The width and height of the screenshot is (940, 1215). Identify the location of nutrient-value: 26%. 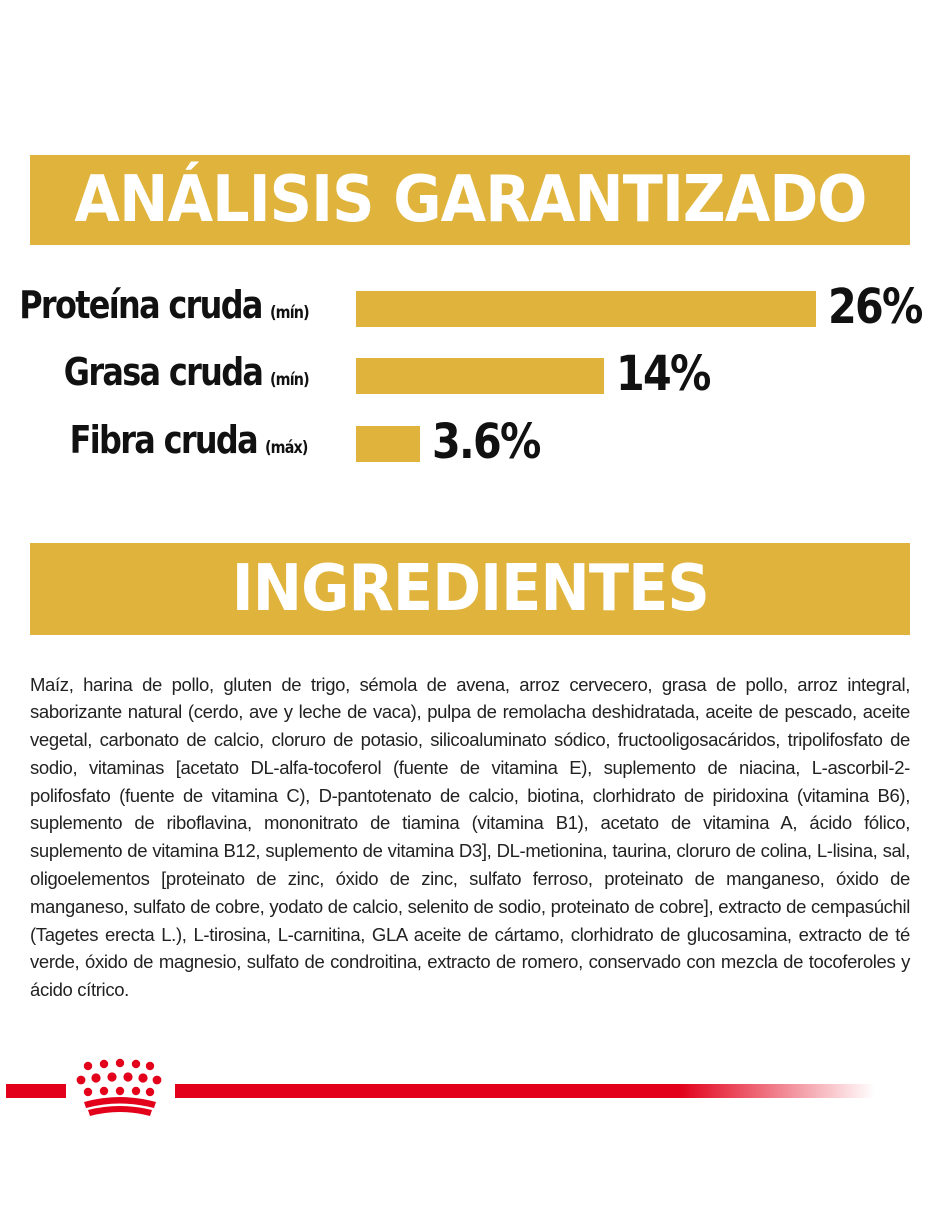
(875, 307).